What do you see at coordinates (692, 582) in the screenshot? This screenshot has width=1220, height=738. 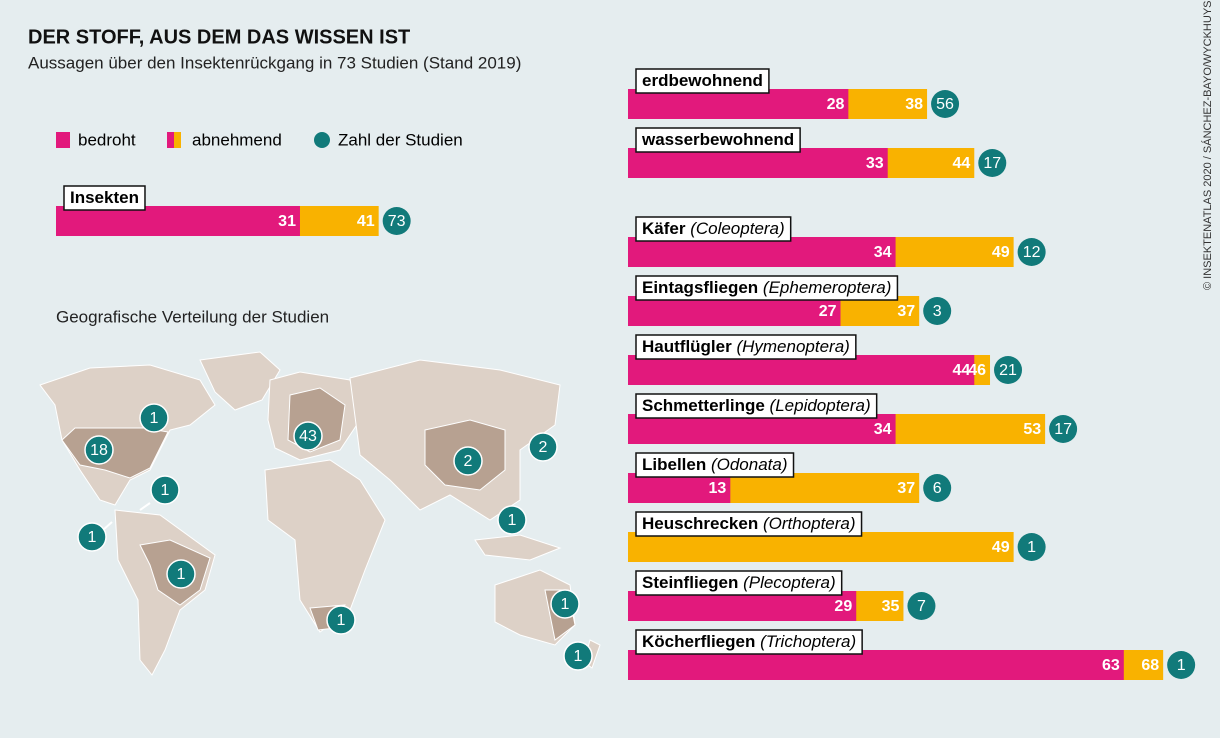 I see `category-name: Steinfliegen` at bounding box center [692, 582].